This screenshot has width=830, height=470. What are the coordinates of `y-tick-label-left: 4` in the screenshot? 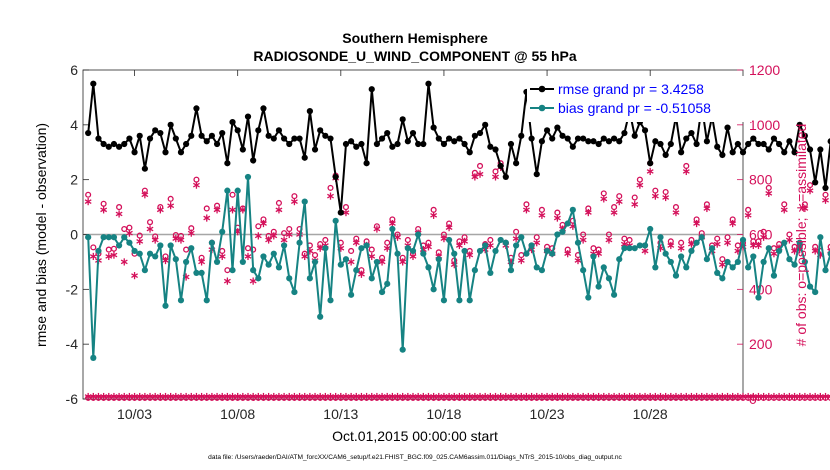 It's located at (74, 125).